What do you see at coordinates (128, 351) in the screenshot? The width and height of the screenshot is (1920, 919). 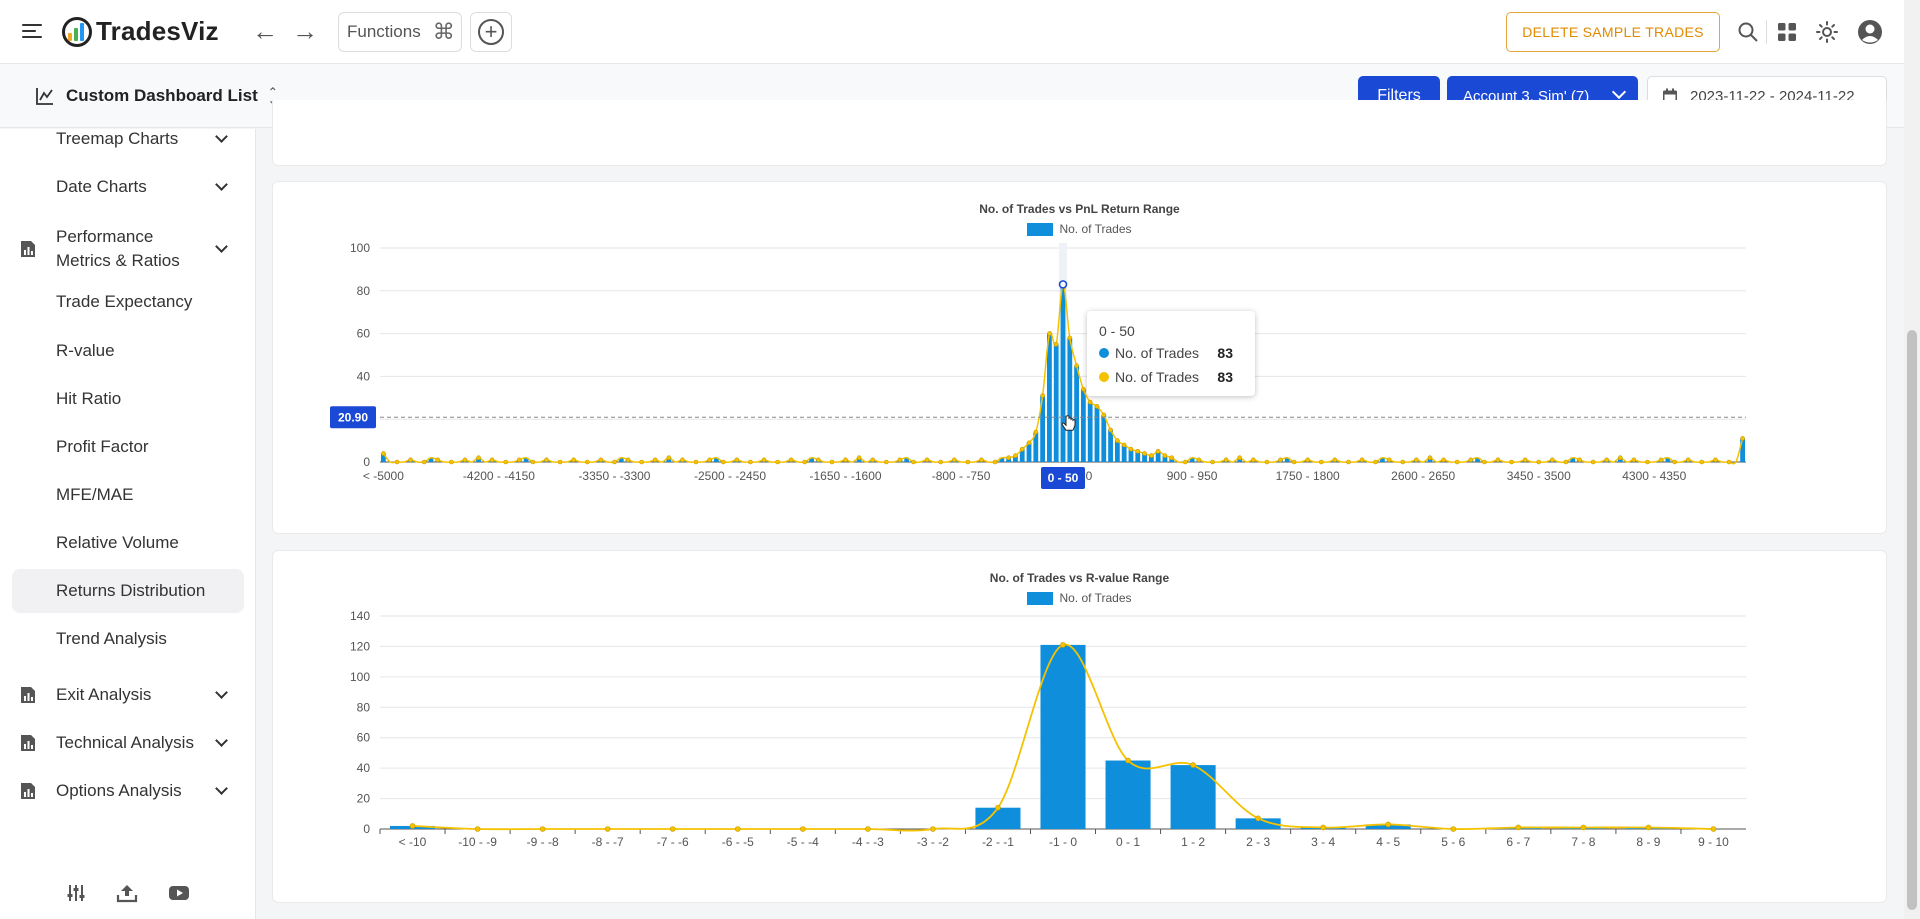 I see `sidebar-item: R-value` at bounding box center [128, 351].